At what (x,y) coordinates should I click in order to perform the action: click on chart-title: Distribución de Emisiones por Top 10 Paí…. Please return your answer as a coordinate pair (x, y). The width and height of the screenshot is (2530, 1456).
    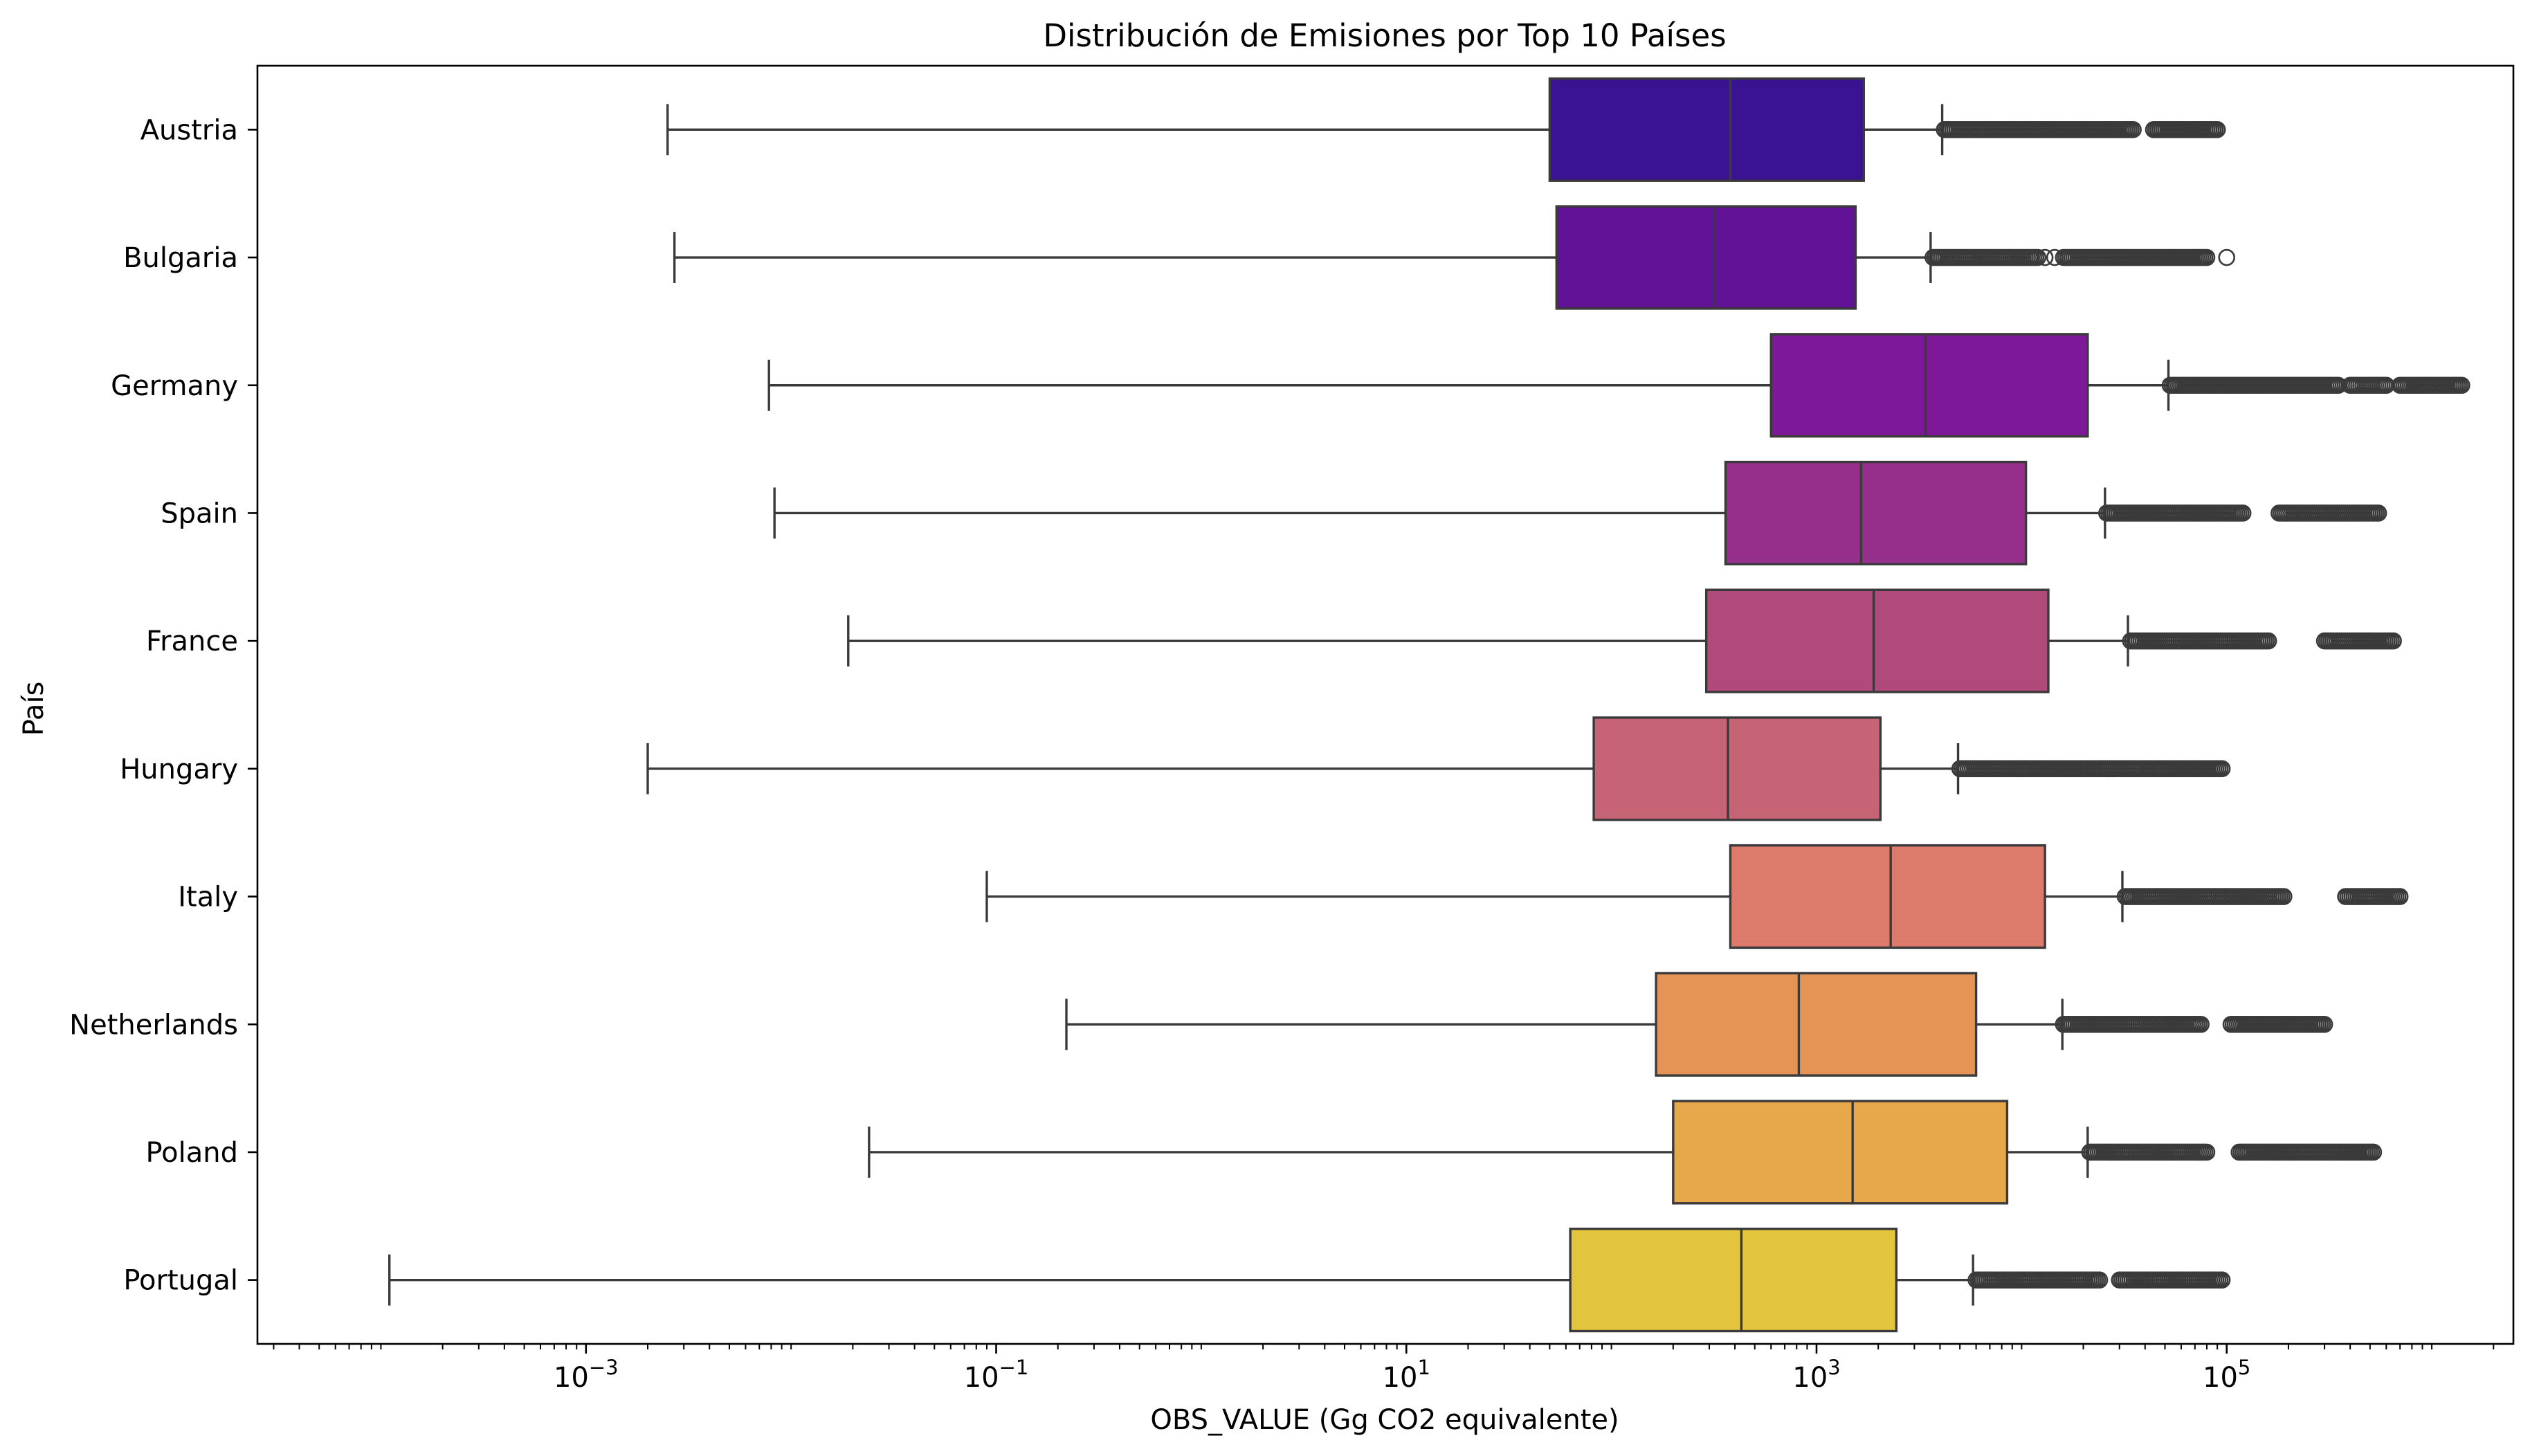
    Looking at the image, I should click on (1384, 35).